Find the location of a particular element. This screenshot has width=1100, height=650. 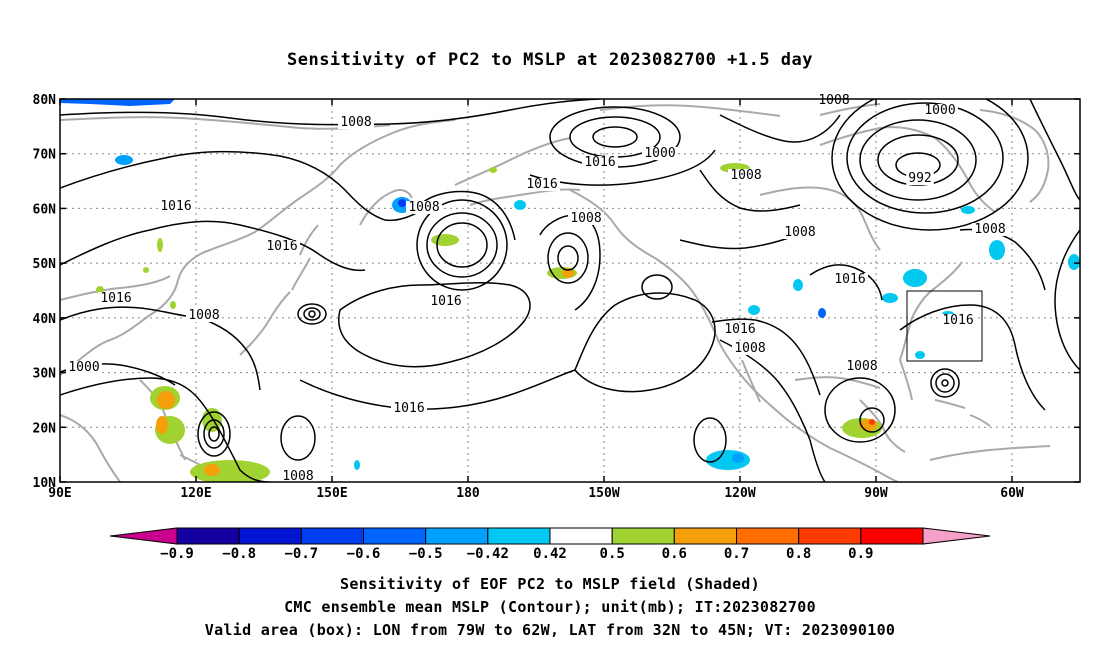

x-tick-label: 180 is located at coordinates (468, 493).